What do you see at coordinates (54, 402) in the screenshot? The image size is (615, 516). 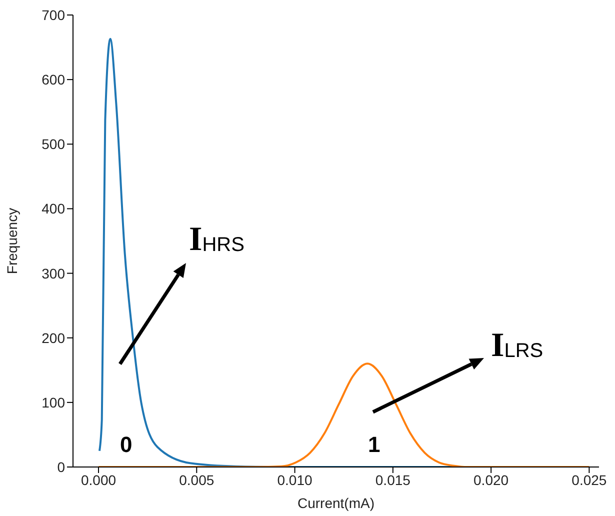 I see `y-tick-label: 100` at bounding box center [54, 402].